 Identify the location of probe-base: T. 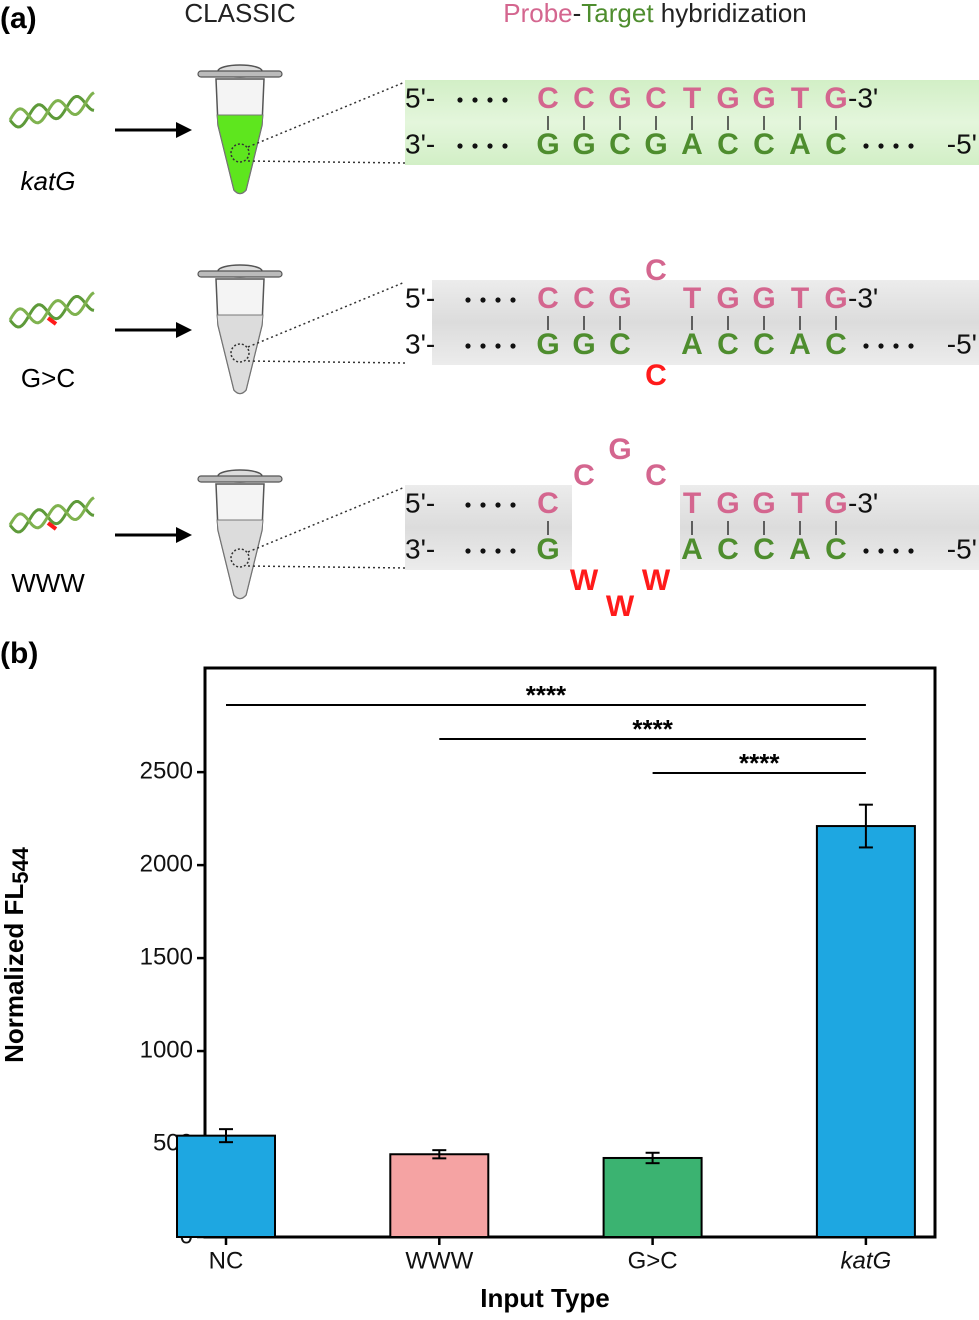
(692, 503).